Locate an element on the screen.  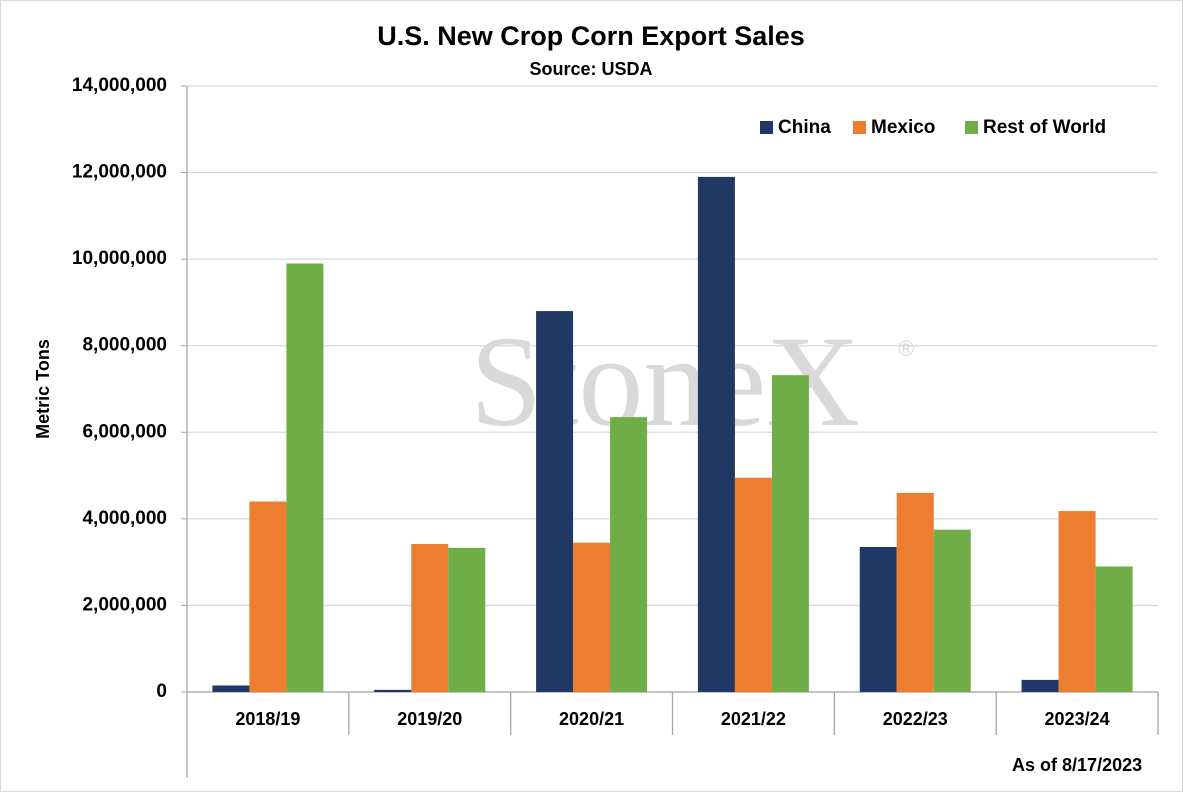
x-tick-label: 2021/22 is located at coordinates (753, 719).